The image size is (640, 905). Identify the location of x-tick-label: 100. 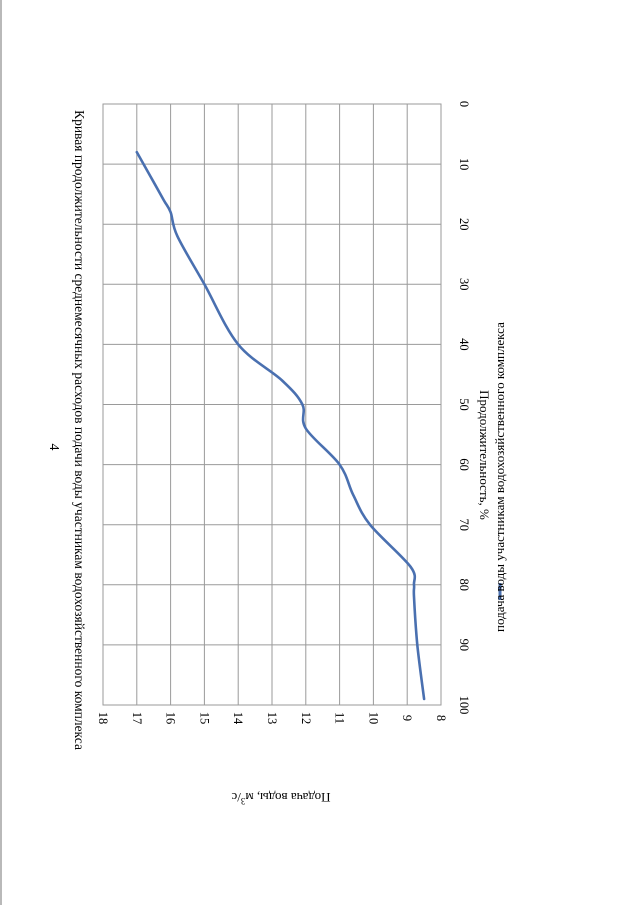
(464, 705).